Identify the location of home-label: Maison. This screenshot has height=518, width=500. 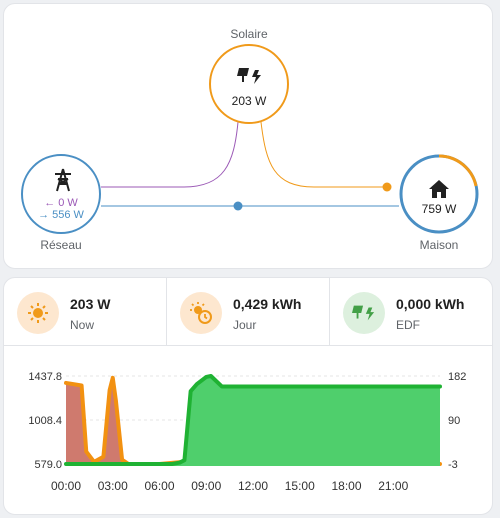
(439, 245).